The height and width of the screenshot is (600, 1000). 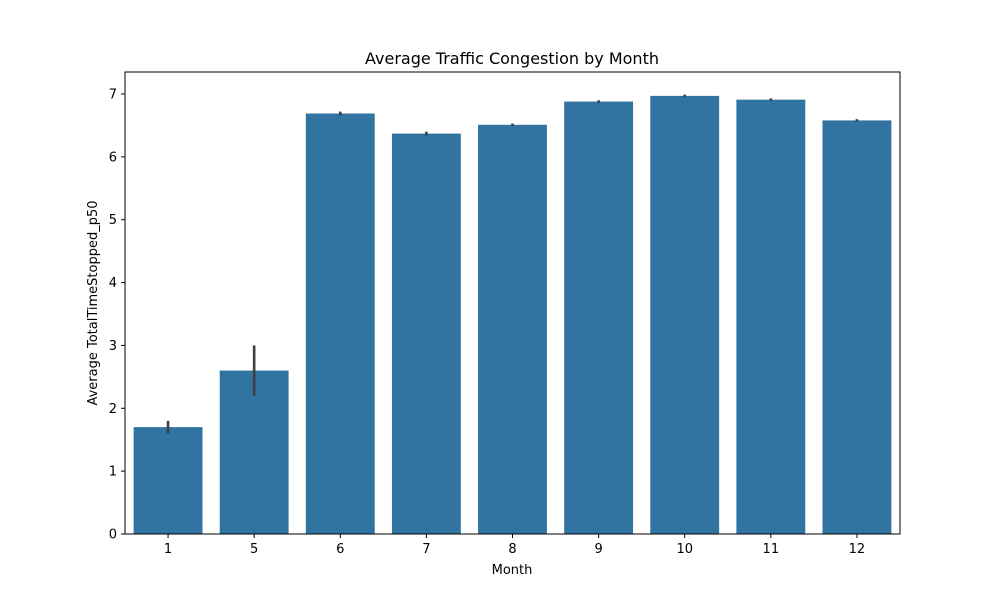 I want to click on x-tick-label-5: 5, so click(x=254, y=549).